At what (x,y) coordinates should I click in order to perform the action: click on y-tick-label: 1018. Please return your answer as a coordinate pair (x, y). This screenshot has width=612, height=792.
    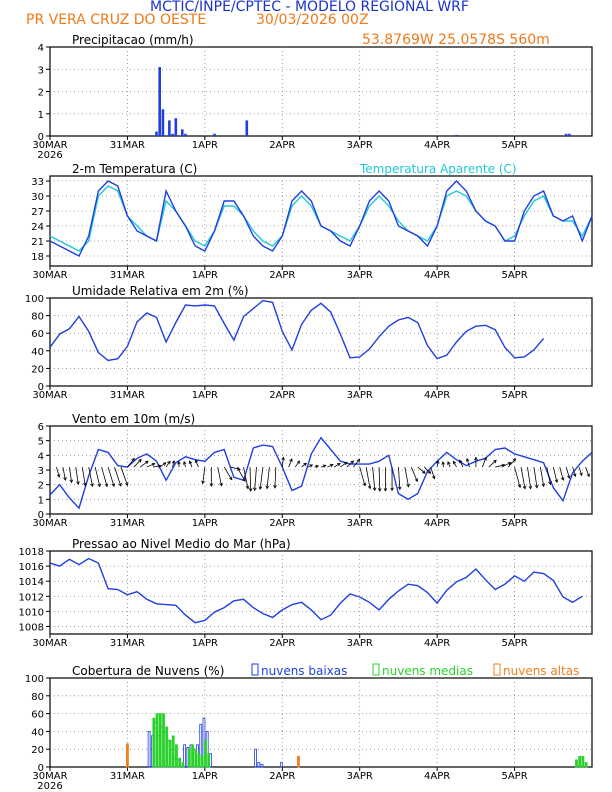
    Looking at the image, I should click on (31, 552).